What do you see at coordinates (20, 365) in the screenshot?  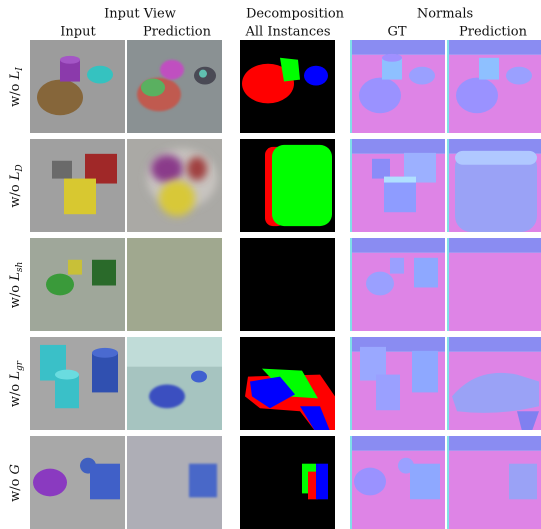 I see `row-label-subscript: gr` at bounding box center [20, 365].